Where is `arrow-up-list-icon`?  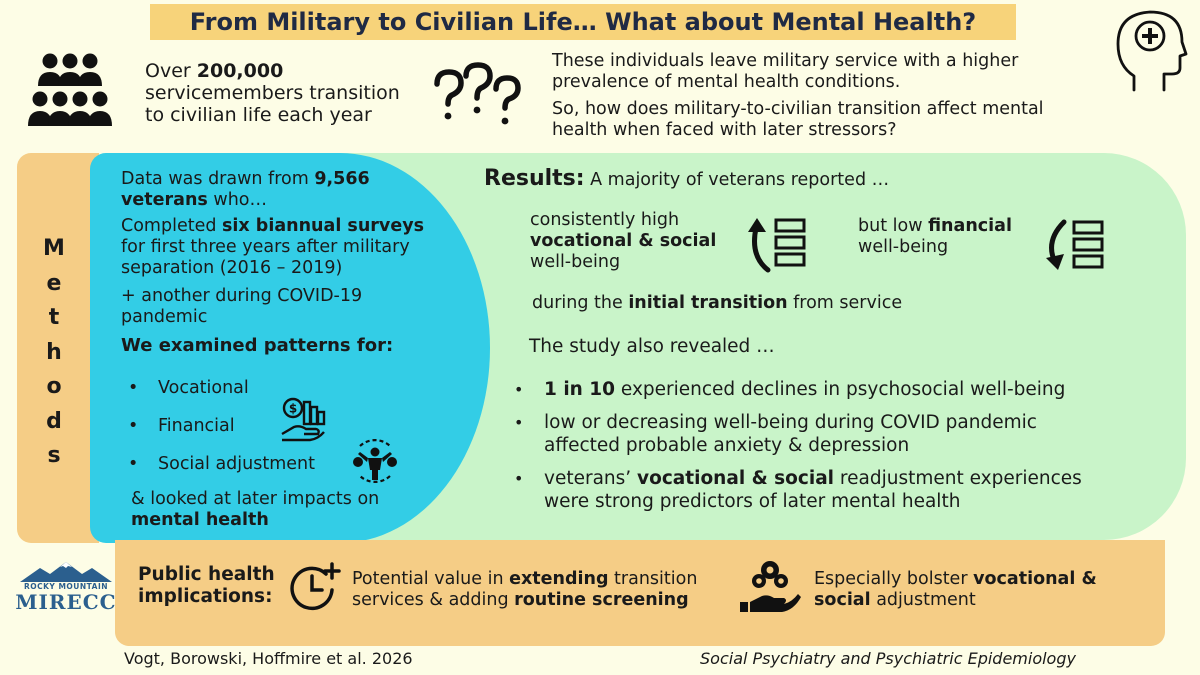
arrow-up-list-icon is located at coordinates (777, 245).